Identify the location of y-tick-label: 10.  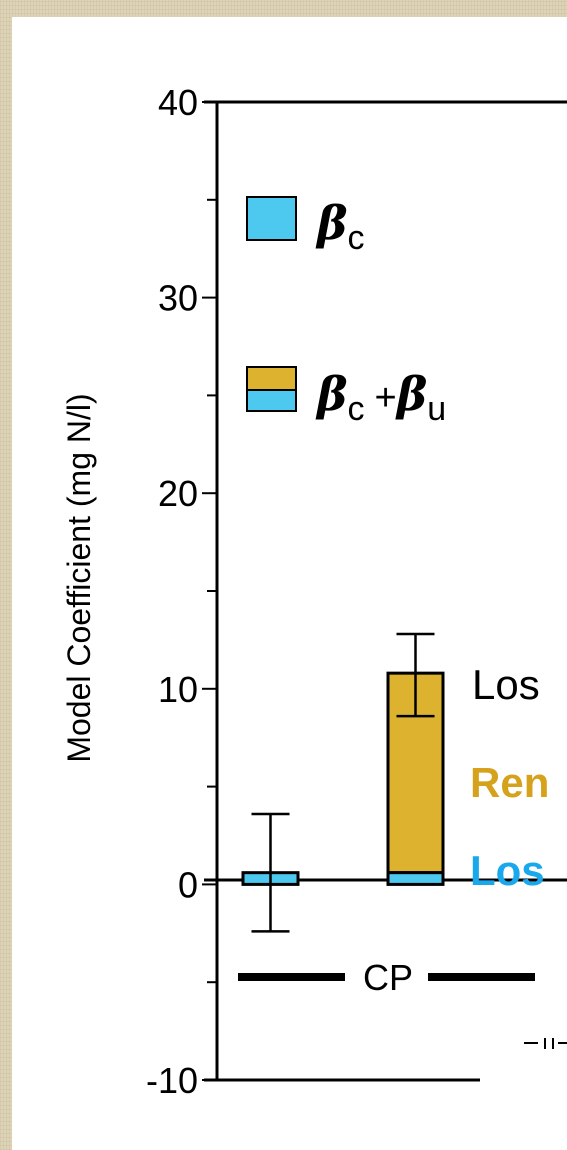
(178, 689).